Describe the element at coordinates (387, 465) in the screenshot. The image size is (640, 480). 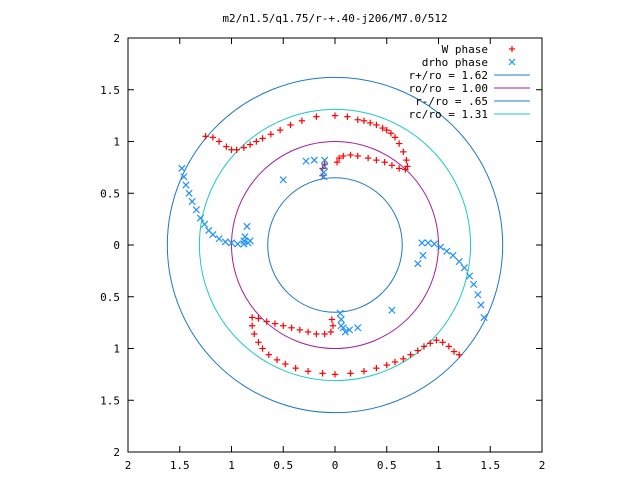
I see `x-tick-label: 0.5` at that location.